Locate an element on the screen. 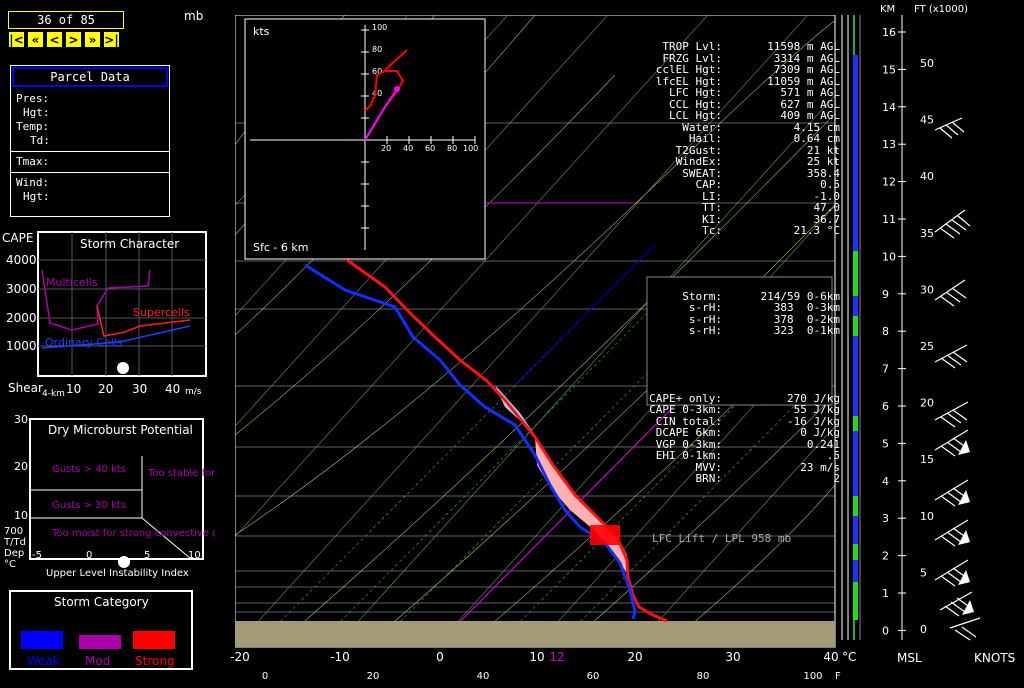 The image size is (1024, 688). km-tick: 9 is located at coordinates (885, 294).